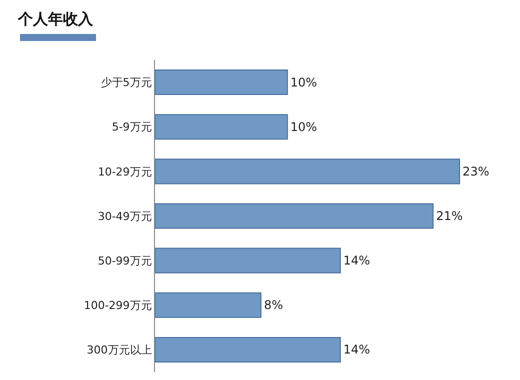 The width and height of the screenshot is (520, 380). What do you see at coordinates (449, 216) in the screenshot?
I see `data-label: 21%` at bounding box center [449, 216].